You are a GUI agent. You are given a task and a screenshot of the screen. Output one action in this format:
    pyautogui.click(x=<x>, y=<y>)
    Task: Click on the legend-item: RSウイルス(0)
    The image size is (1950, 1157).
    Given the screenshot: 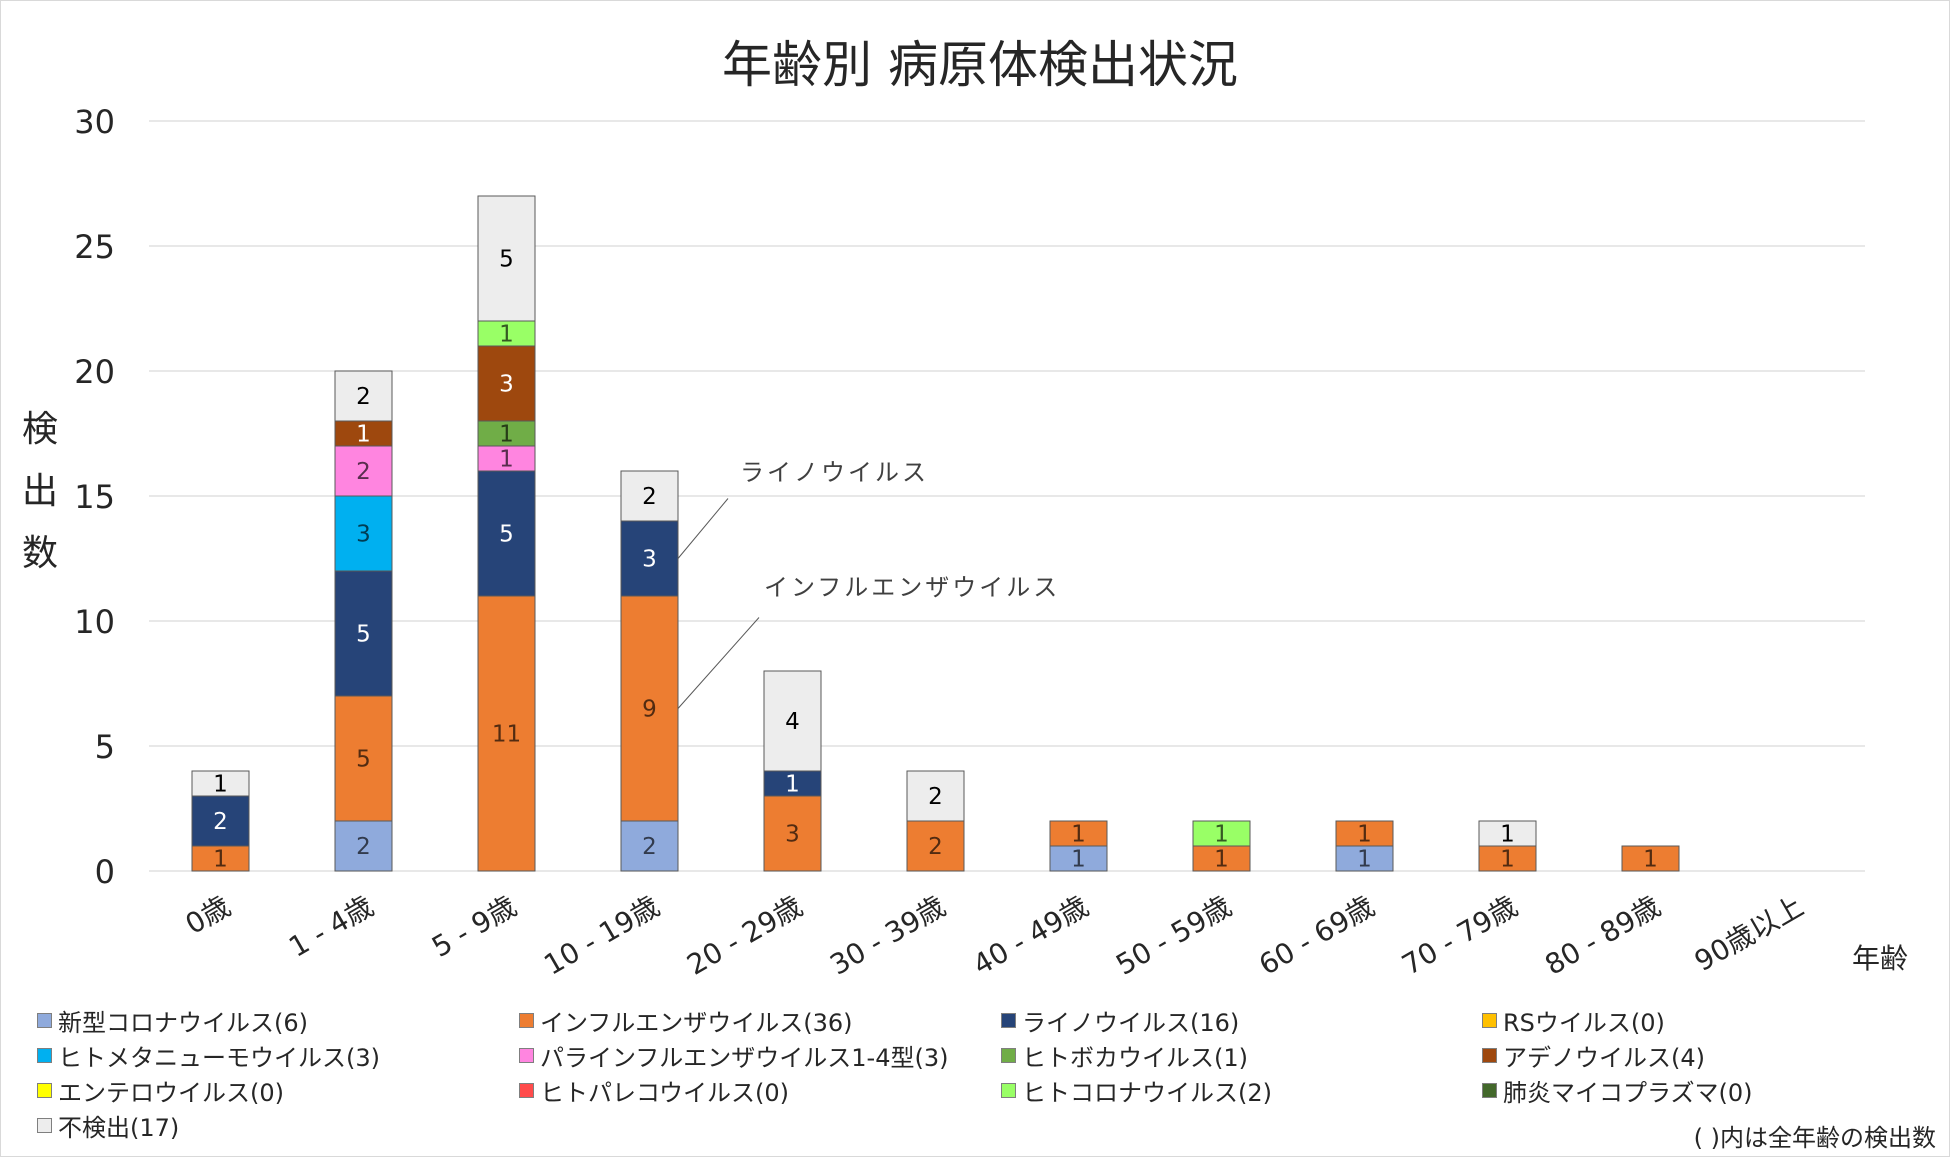 What is the action you would take?
    pyautogui.click(x=1573, y=1020)
    